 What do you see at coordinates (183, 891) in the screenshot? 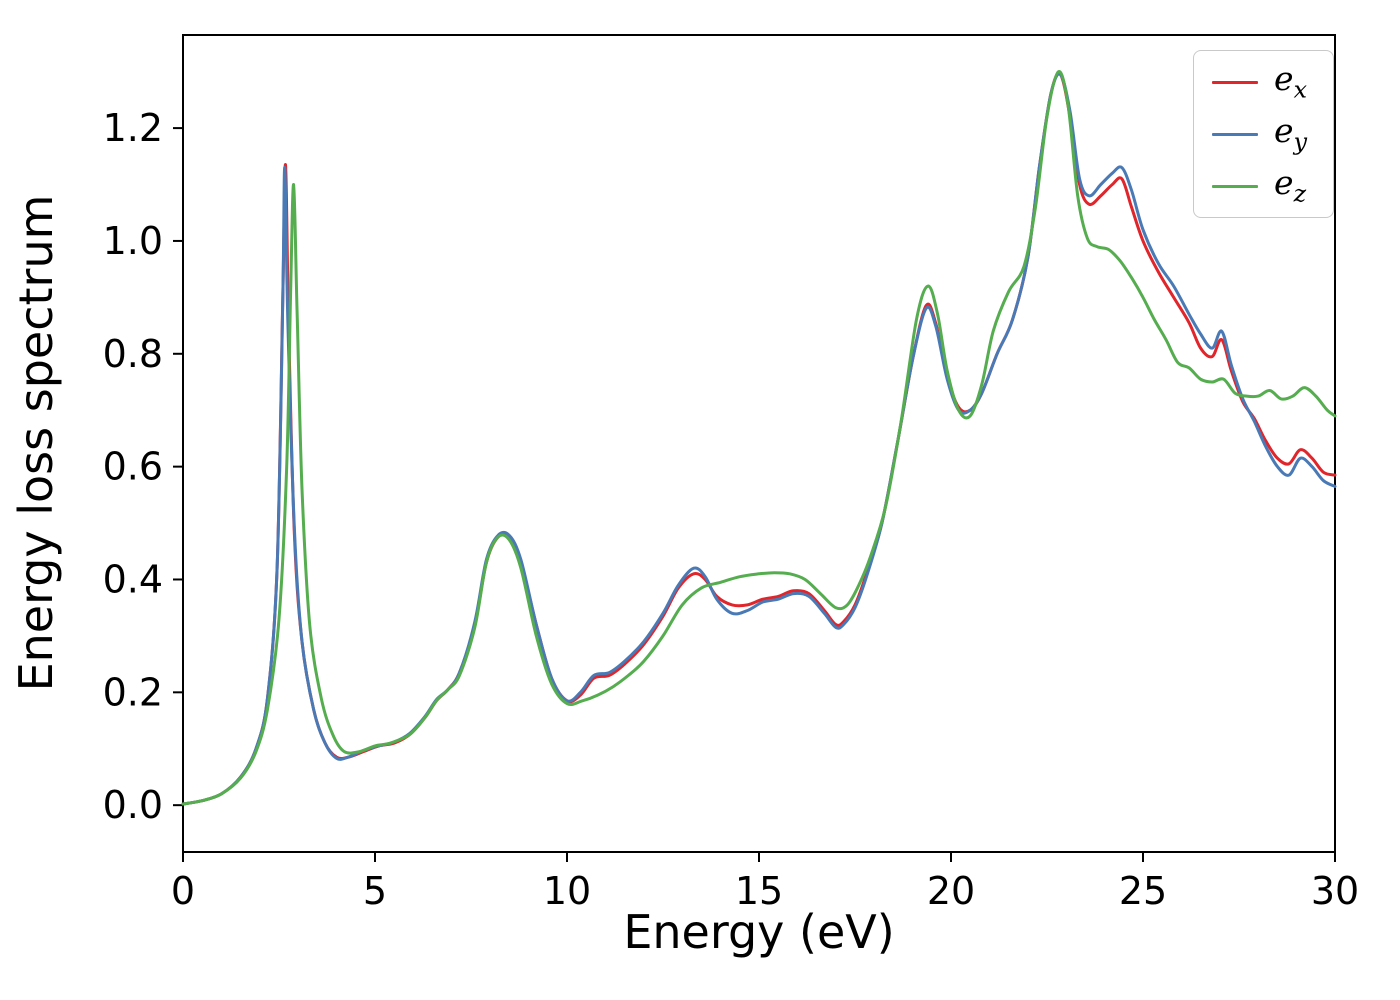
I see `x-tick-label: 0` at bounding box center [183, 891].